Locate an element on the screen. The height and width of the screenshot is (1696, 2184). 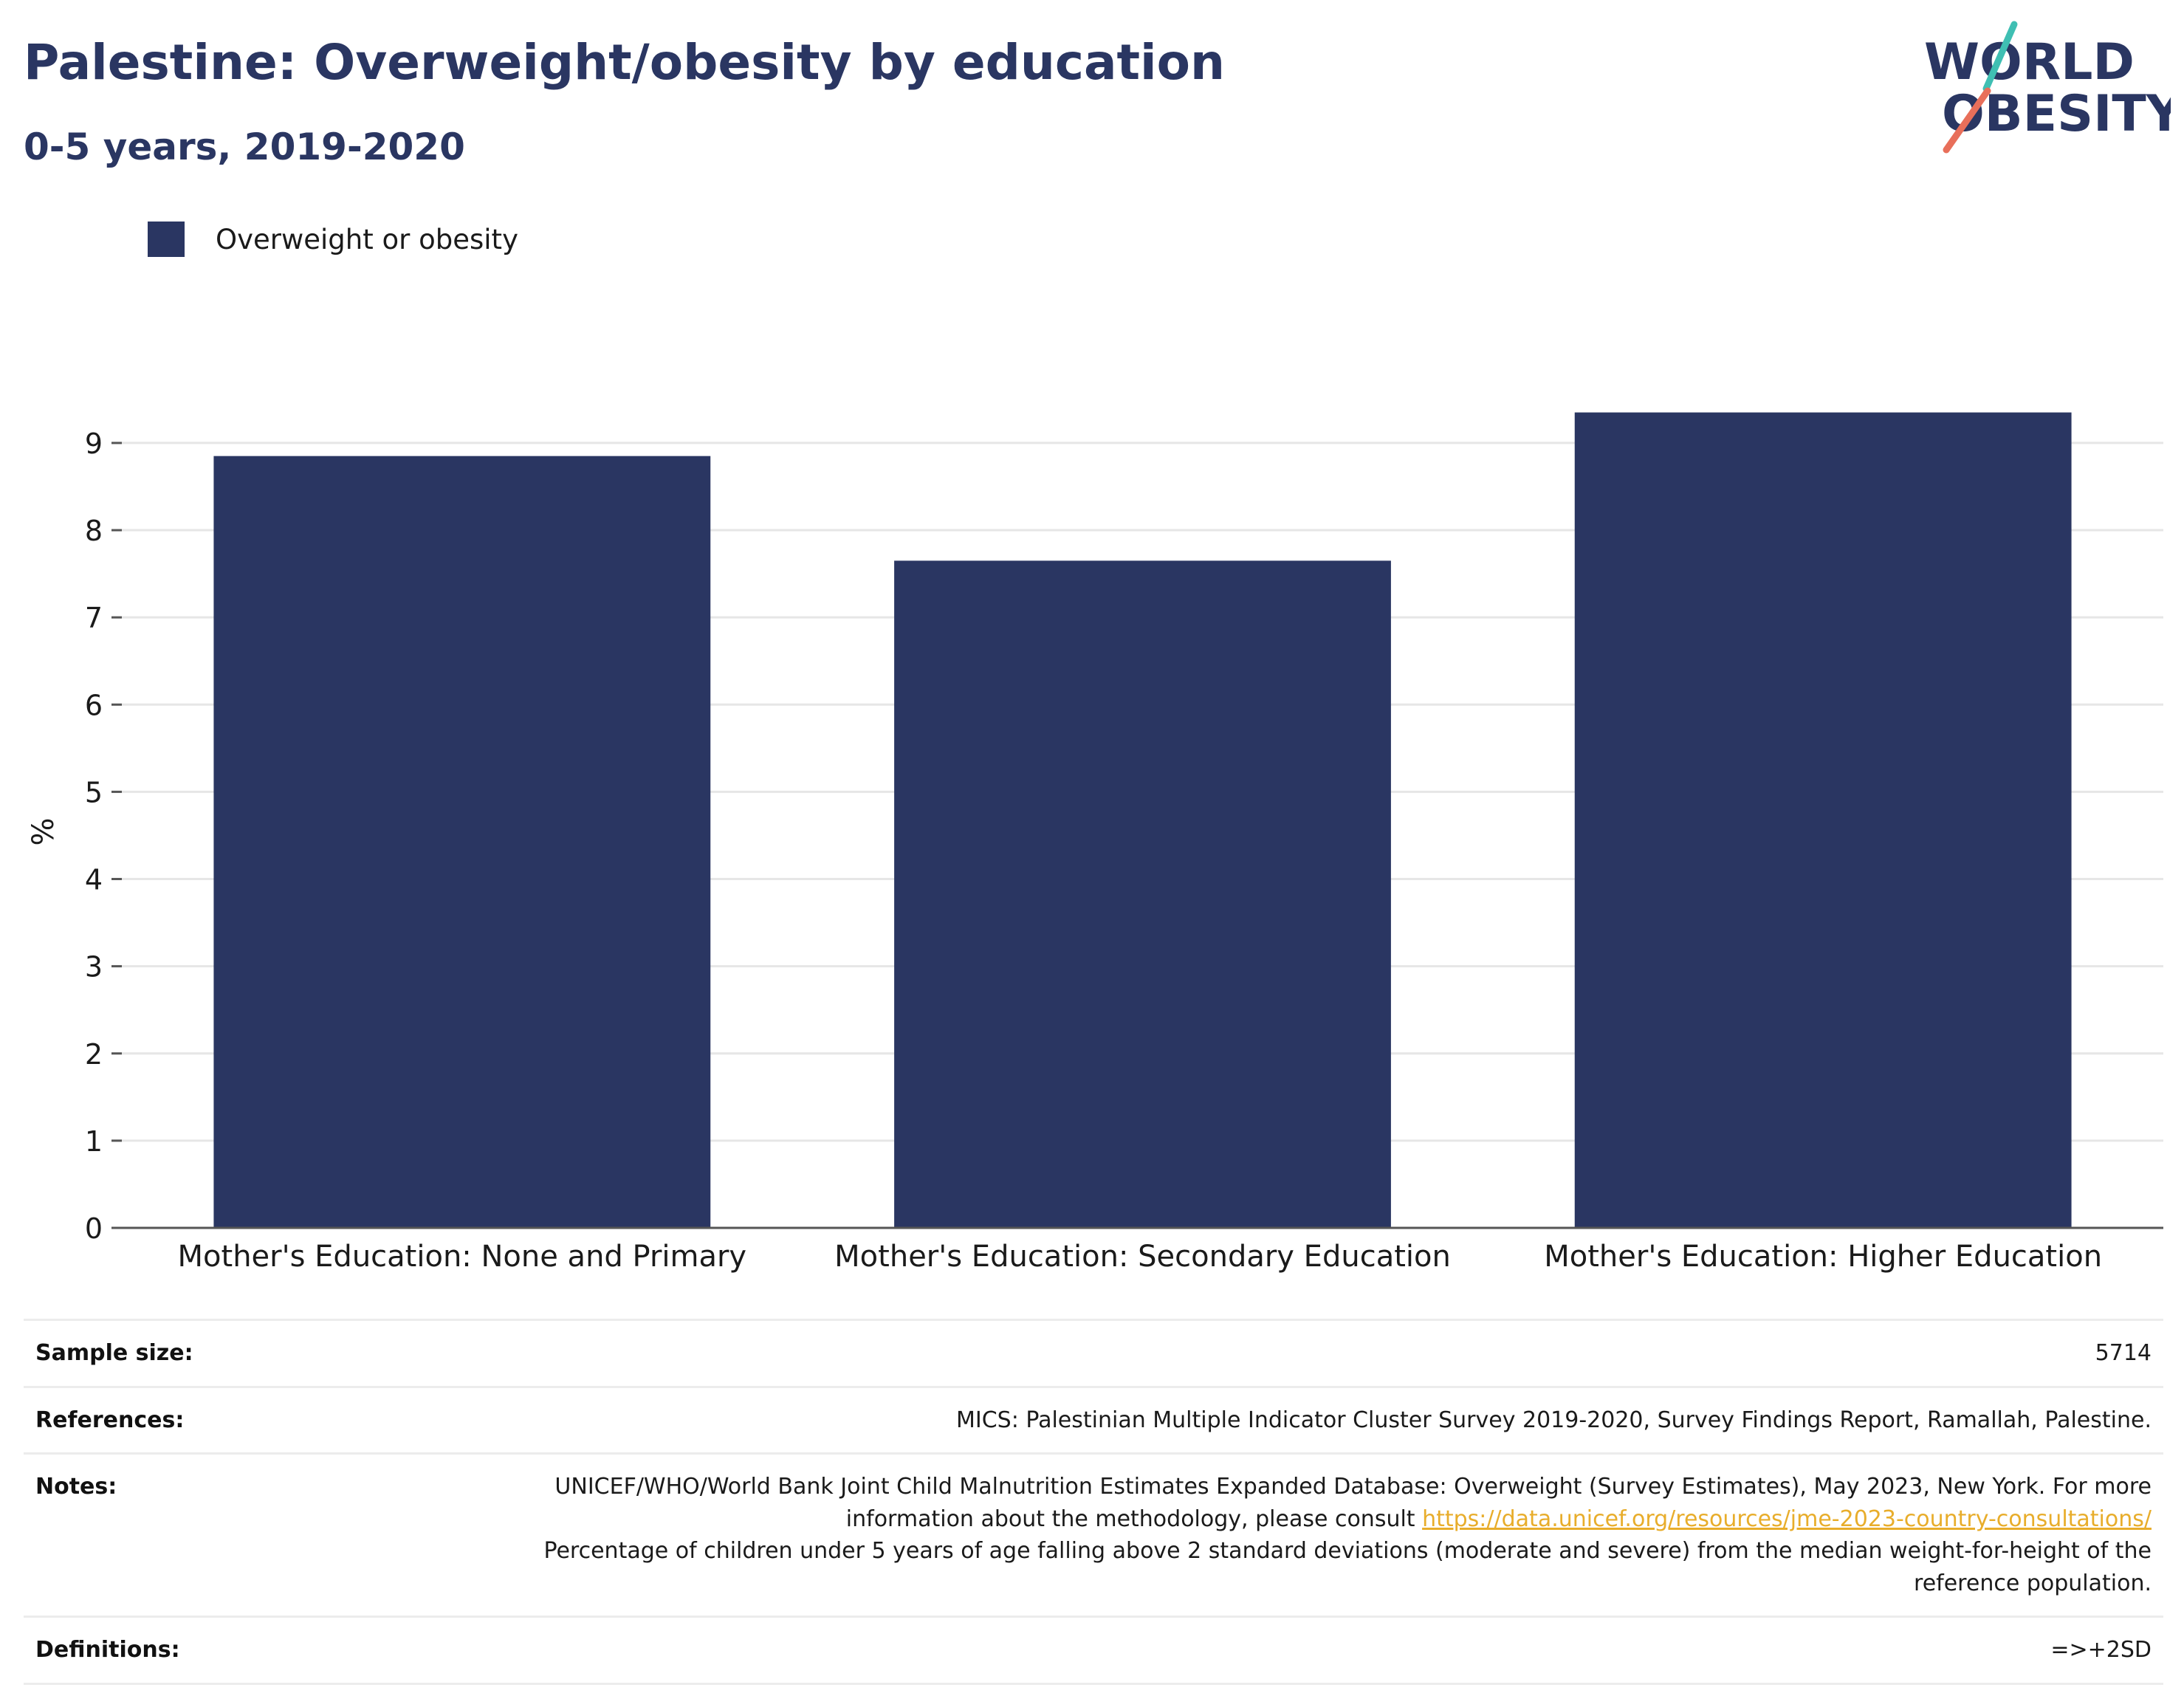
legend-label: Overweight or obesity is located at coordinates (367, 239).